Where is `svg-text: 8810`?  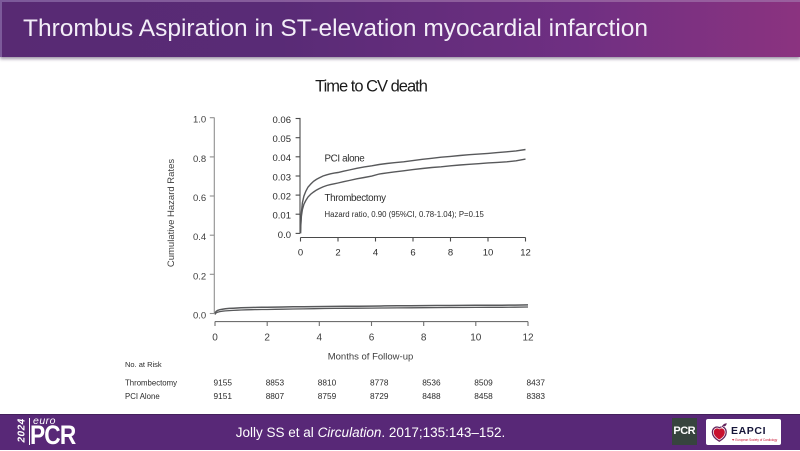 svg-text: 8810 is located at coordinates (327, 383).